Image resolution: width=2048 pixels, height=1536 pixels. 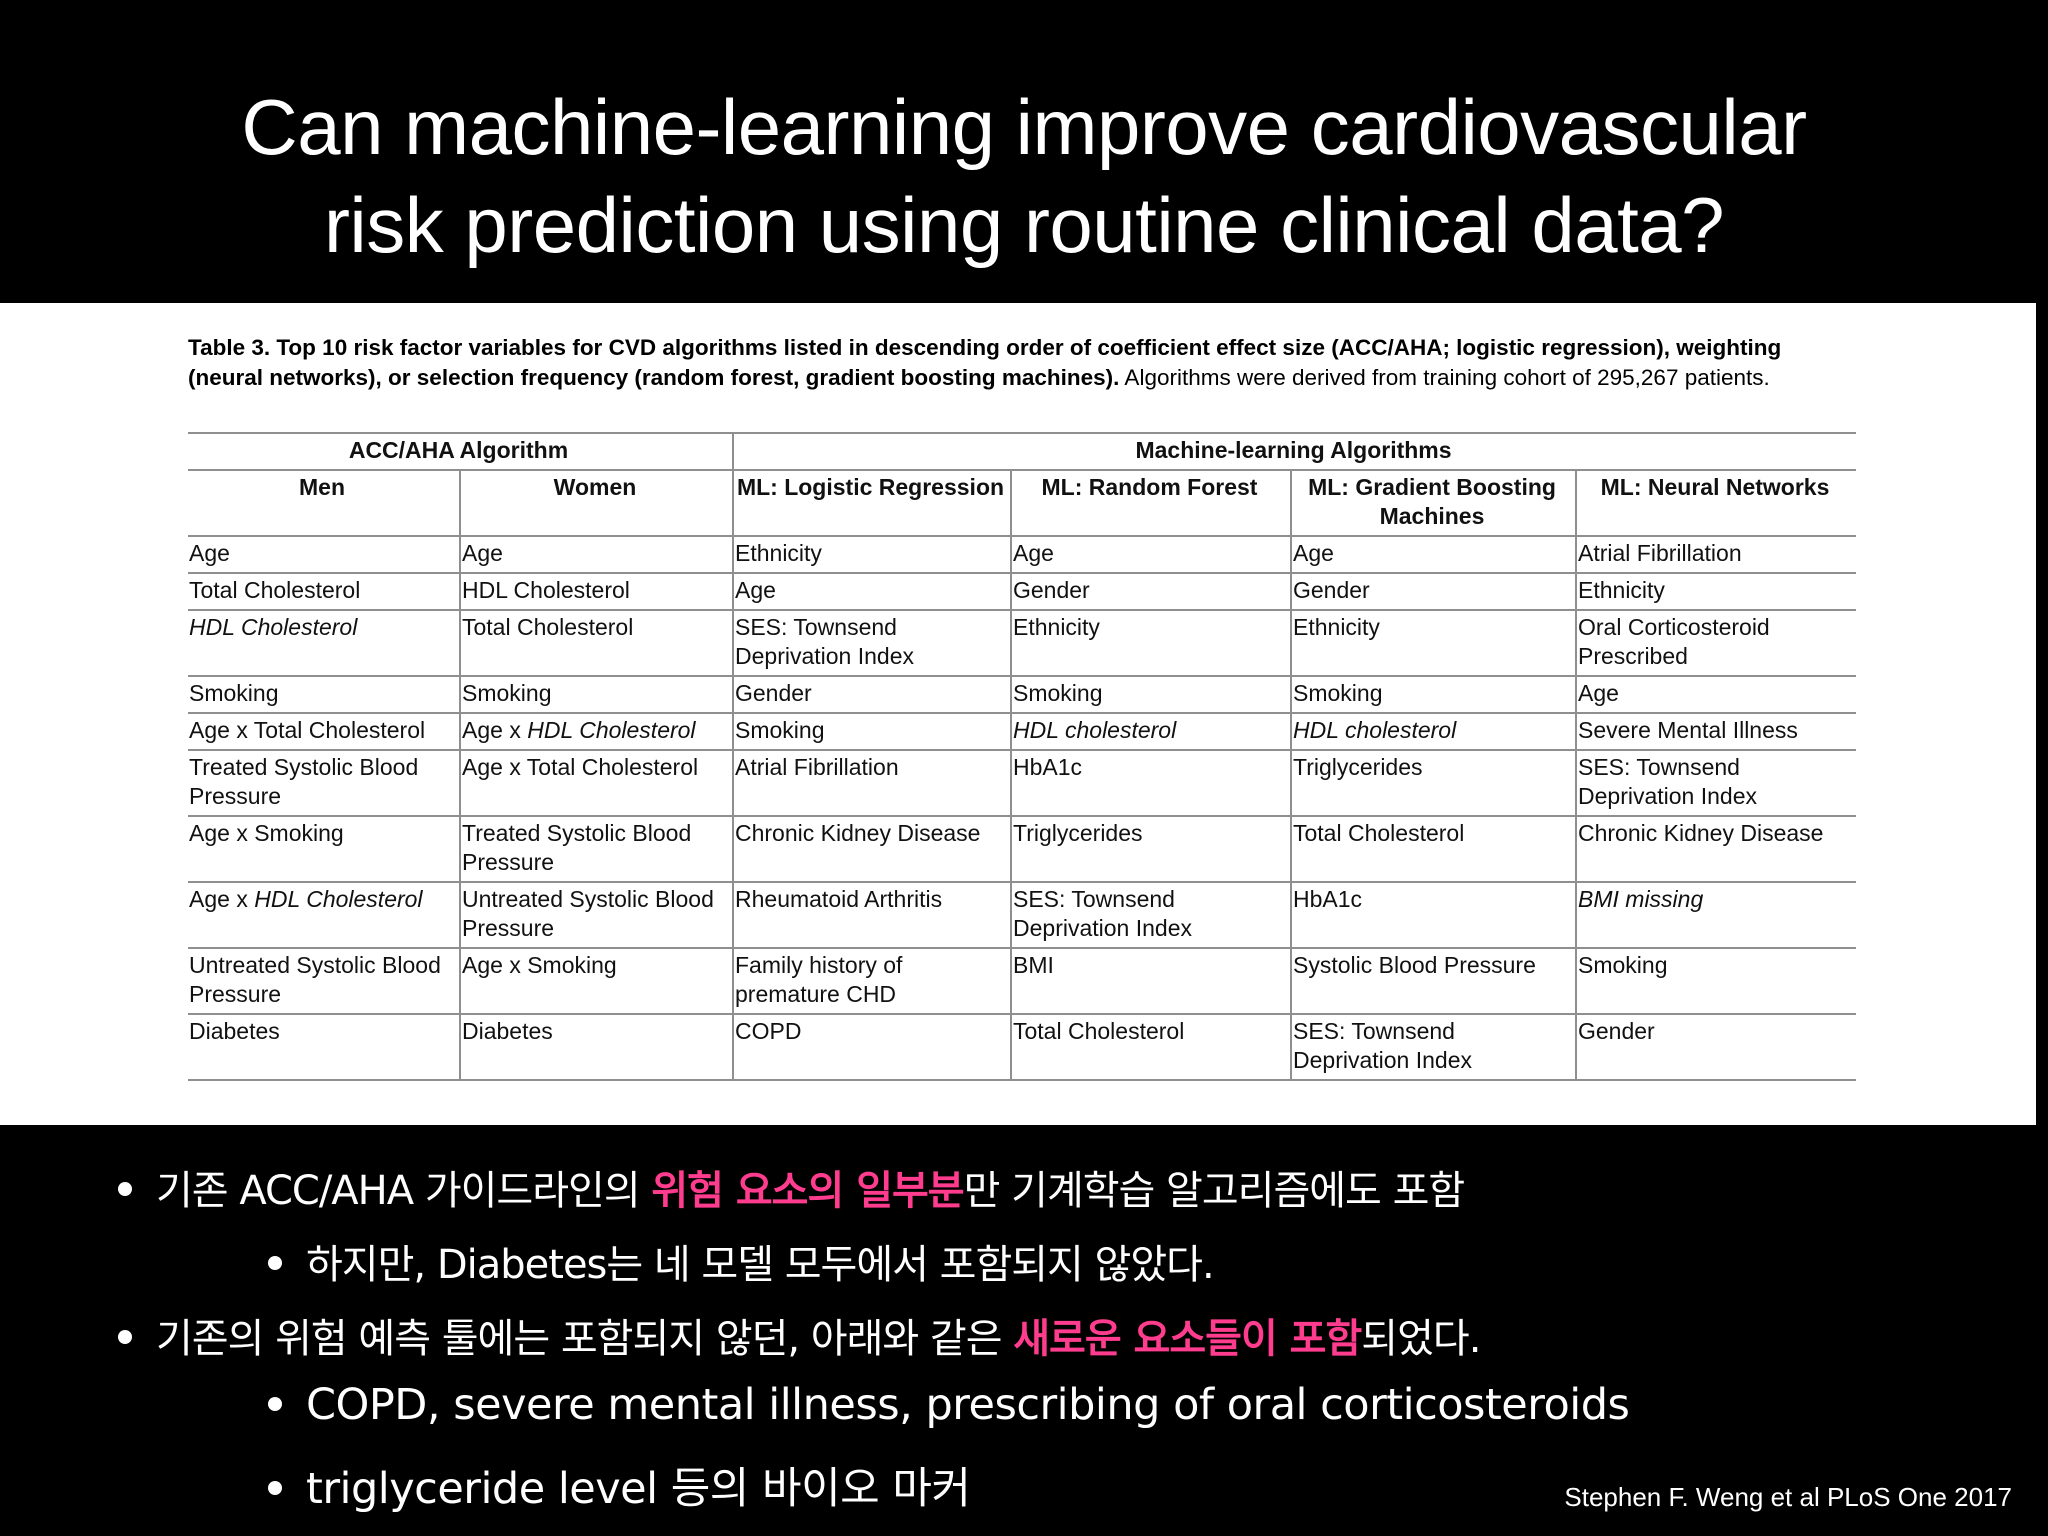 I want to click on bullet-5: triglyceride level 등의 바이오 마커, so click(x=619, y=1485).